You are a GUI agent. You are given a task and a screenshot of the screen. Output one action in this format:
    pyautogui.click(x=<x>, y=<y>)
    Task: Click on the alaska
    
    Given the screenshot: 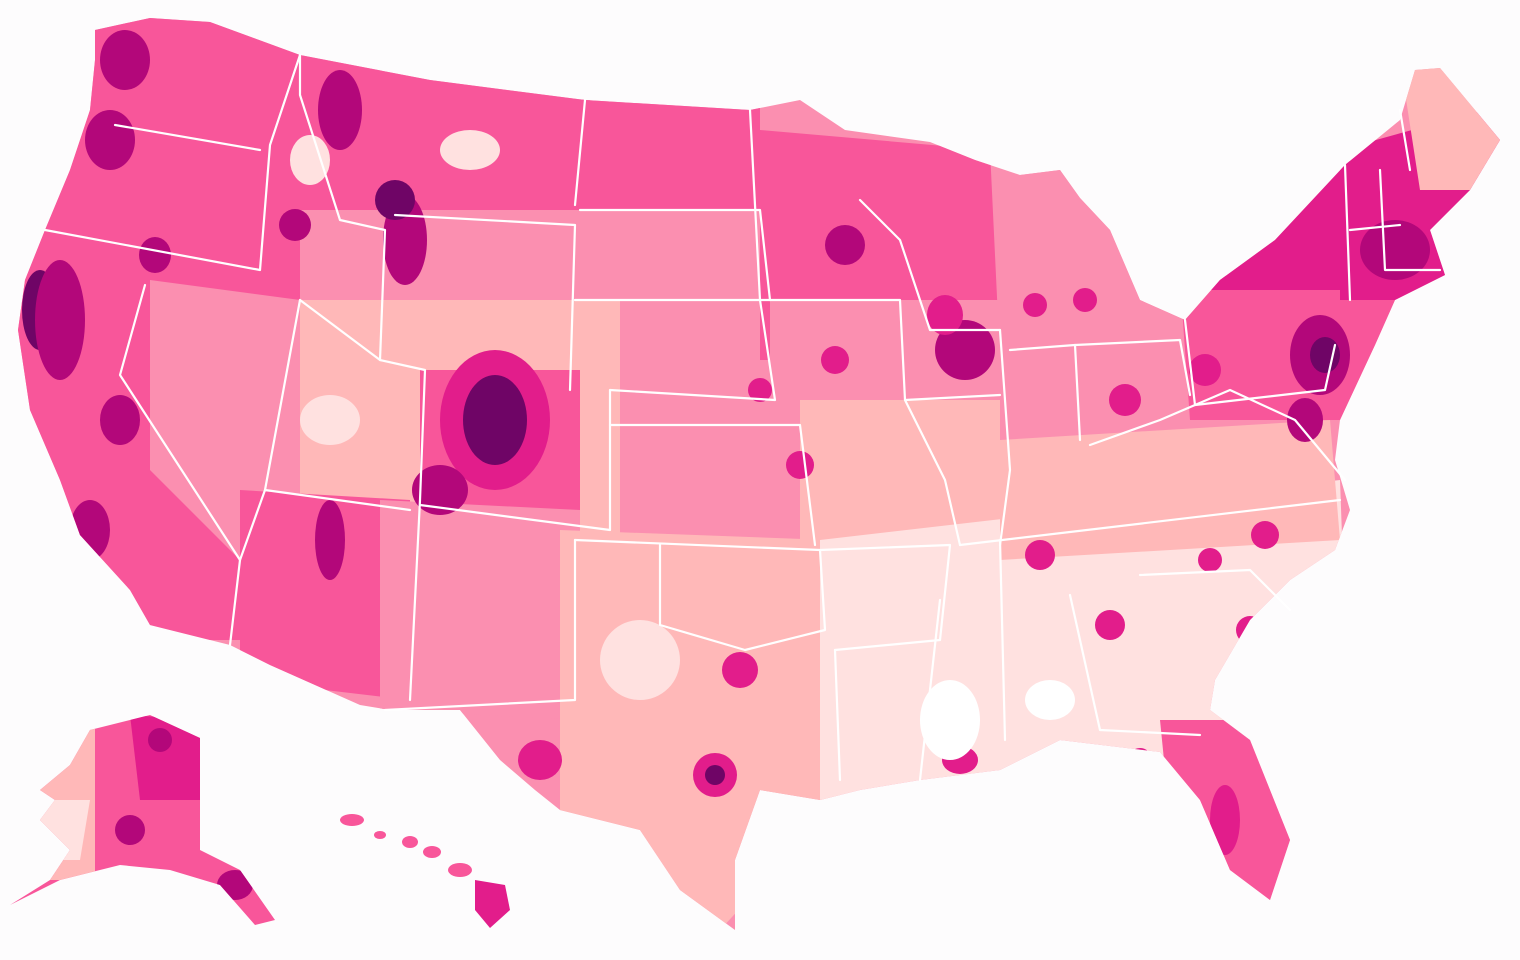 What is the action you would take?
    pyautogui.click(x=142, y=820)
    